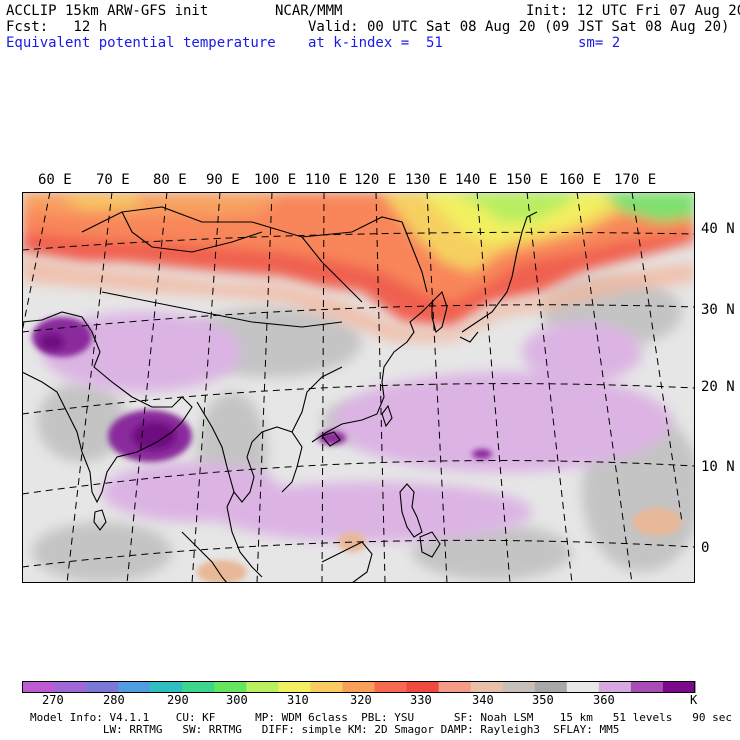 The width and height of the screenshot is (740, 740). Describe the element at coordinates (309, 11) in the screenshot. I see `org-label: NCAR/MMM` at that location.